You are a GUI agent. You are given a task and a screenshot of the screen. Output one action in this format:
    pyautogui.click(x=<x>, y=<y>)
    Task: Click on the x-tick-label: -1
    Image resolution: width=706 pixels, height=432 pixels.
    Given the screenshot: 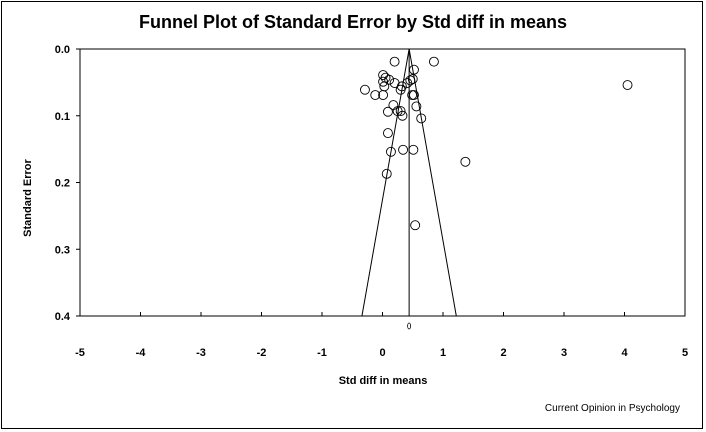 What is the action you would take?
    pyautogui.click(x=322, y=353)
    